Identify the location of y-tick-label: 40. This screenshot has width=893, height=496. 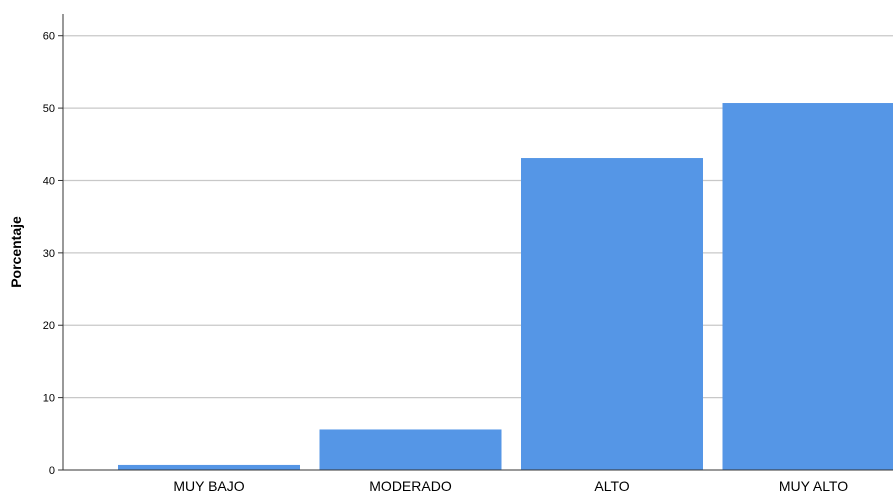
(49, 181).